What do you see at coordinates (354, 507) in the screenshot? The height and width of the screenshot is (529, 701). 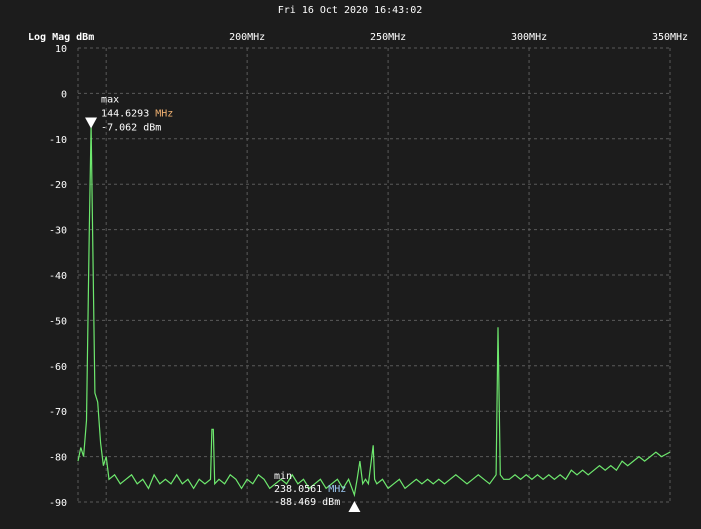 I see `min-marker-triangle` at bounding box center [354, 507].